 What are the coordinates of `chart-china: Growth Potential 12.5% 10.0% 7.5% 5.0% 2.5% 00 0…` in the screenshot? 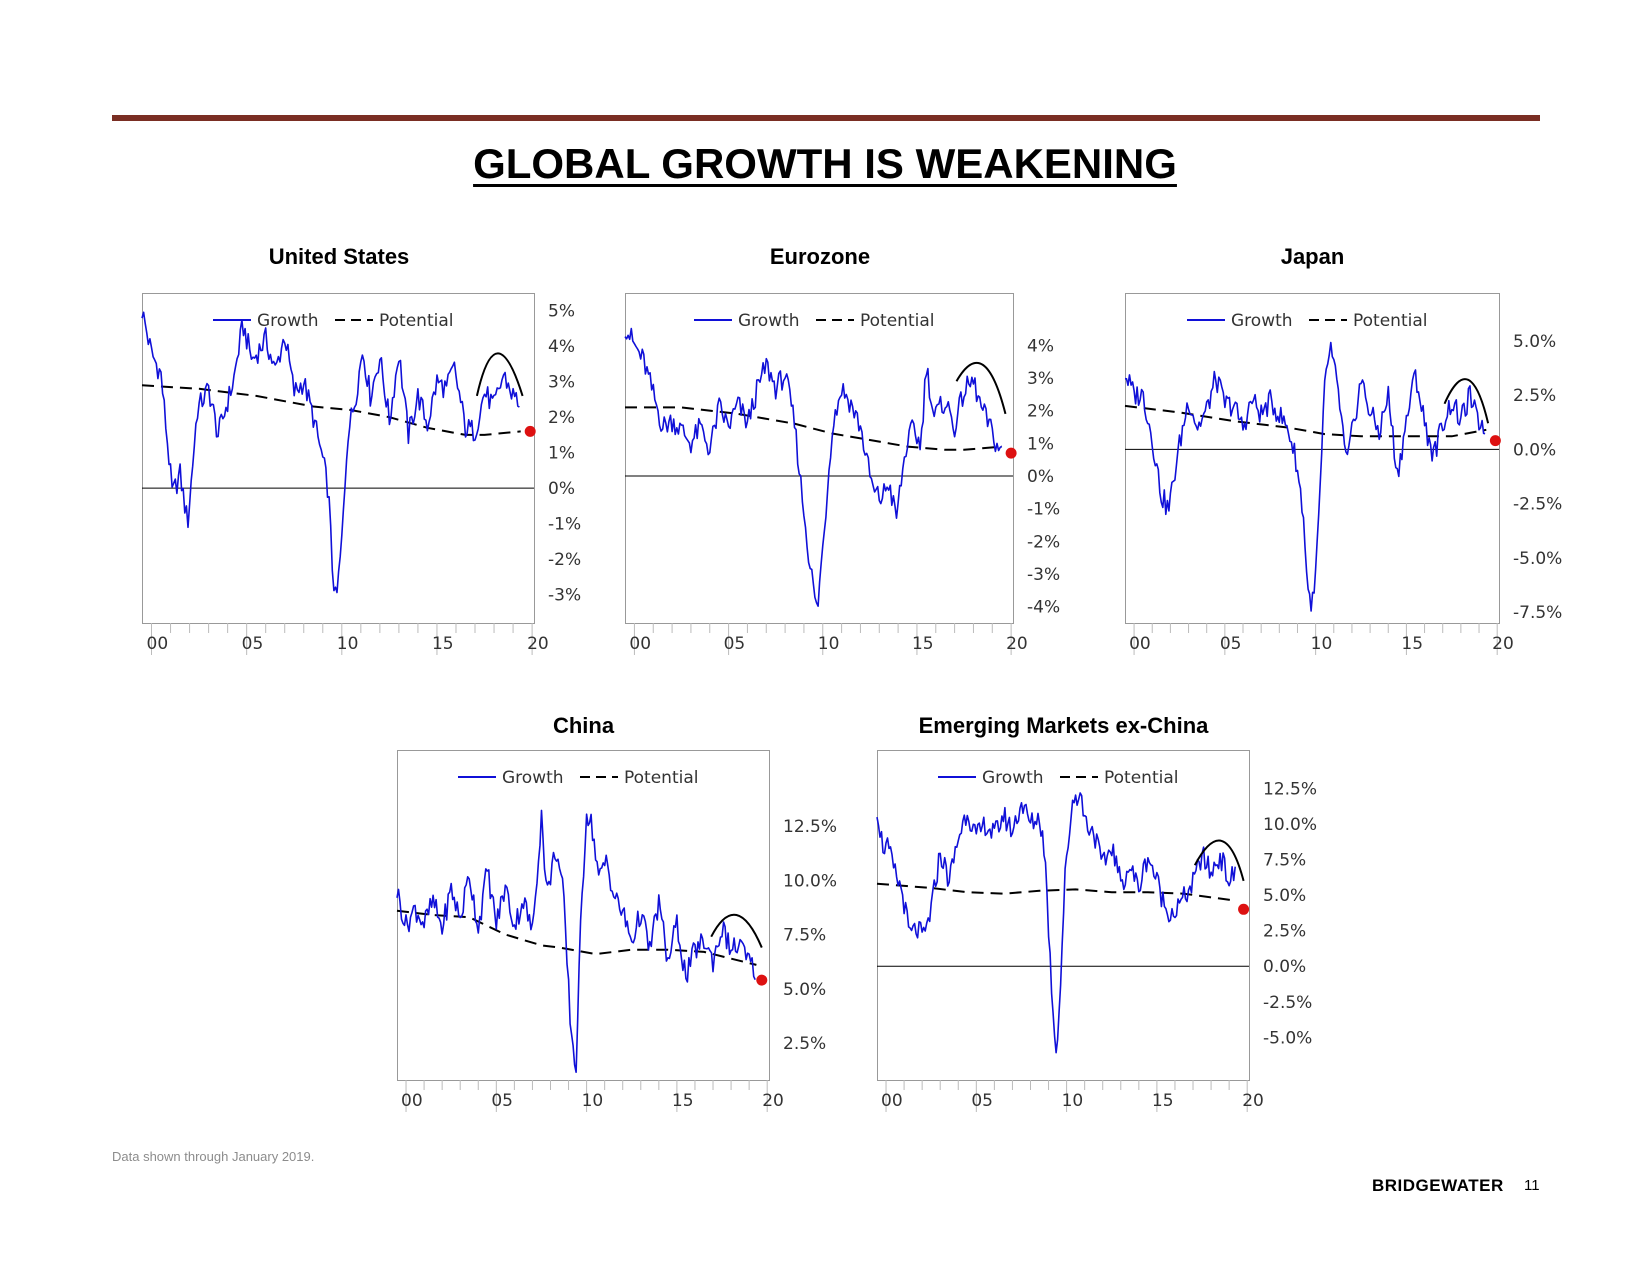 It's located at (616, 931).